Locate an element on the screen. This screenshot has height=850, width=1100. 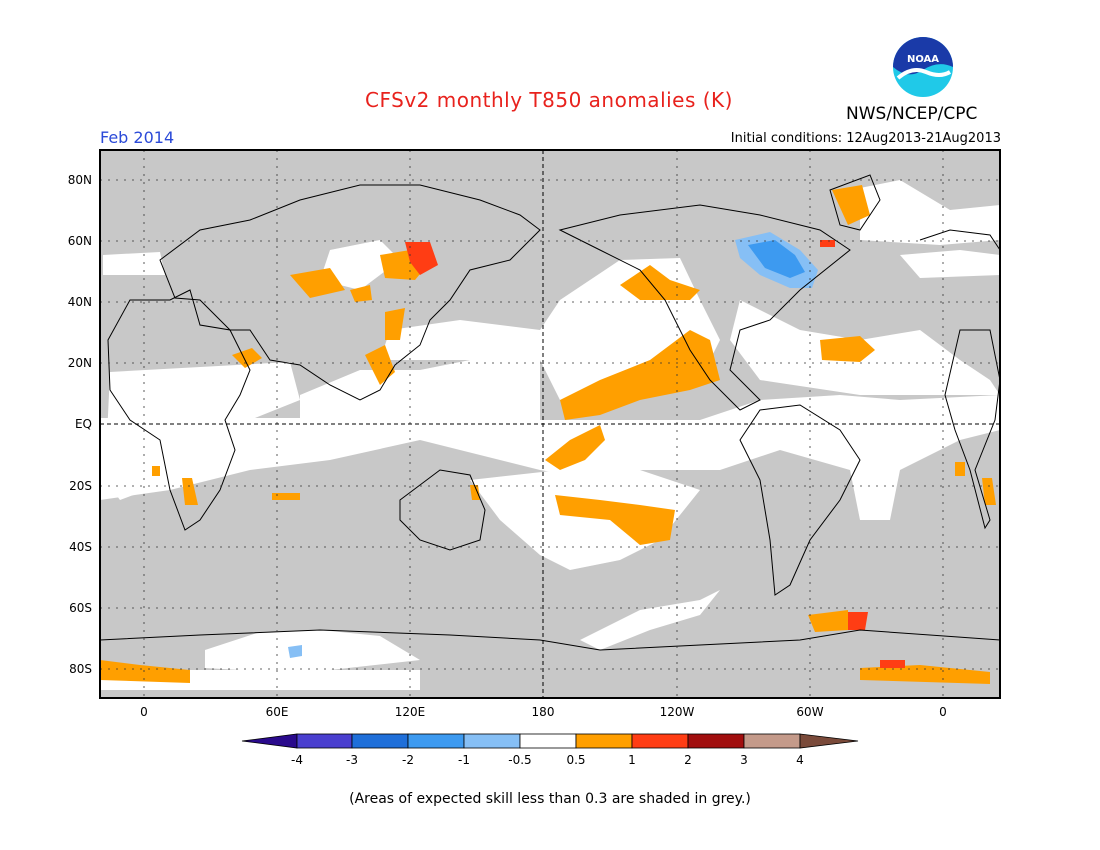
lat-label: 40S is located at coordinates (80, 547).